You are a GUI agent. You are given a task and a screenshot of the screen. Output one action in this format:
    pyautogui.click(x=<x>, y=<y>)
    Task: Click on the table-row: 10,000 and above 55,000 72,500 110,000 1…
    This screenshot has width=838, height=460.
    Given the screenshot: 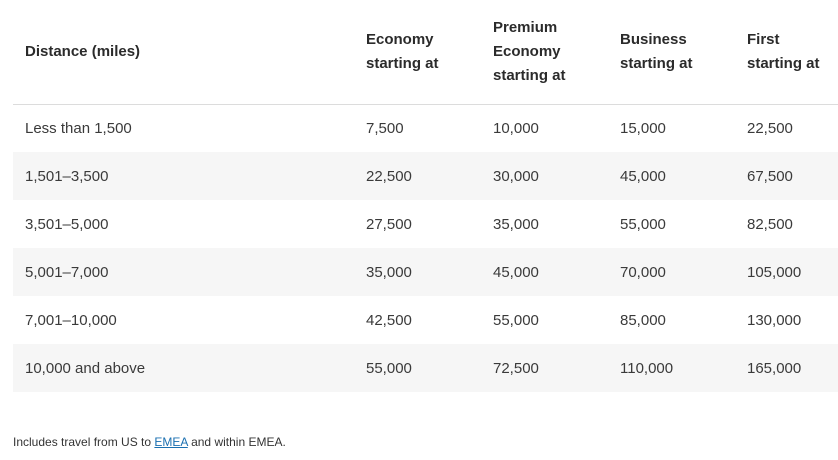 What is the action you would take?
    pyautogui.click(x=425, y=368)
    